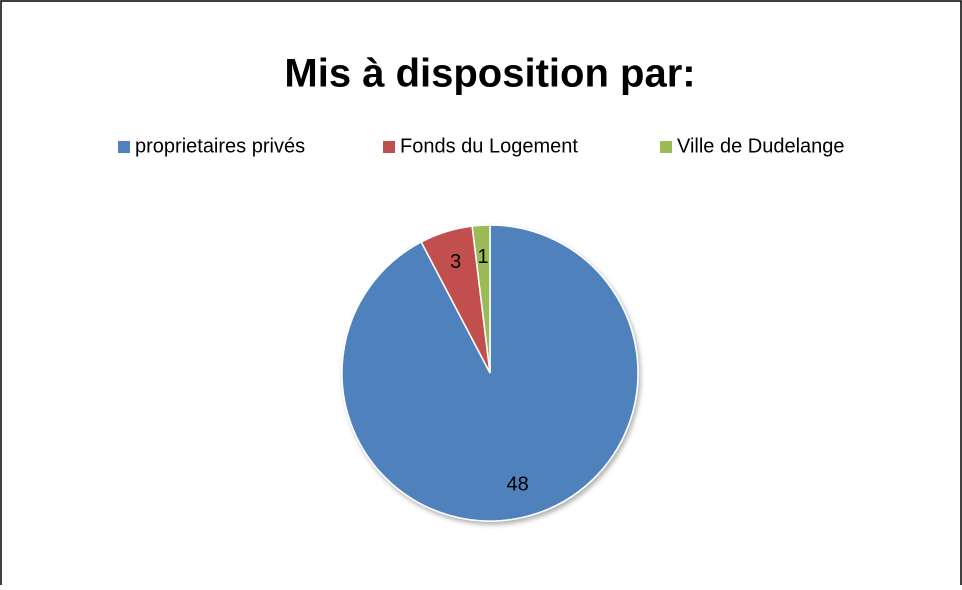 This screenshot has width=962, height=590. Describe the element at coordinates (455, 262) in the screenshot. I see `data-label: 3` at that location.